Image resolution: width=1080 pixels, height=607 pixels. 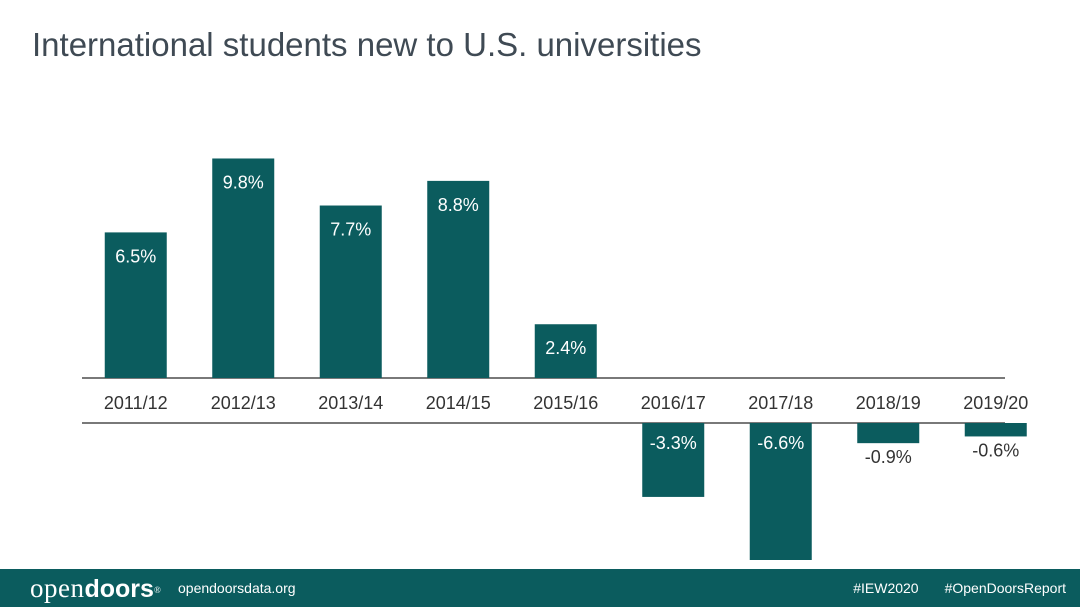 What do you see at coordinates (995, 403) in the screenshot?
I see `tick-label: 2019/20` at bounding box center [995, 403].